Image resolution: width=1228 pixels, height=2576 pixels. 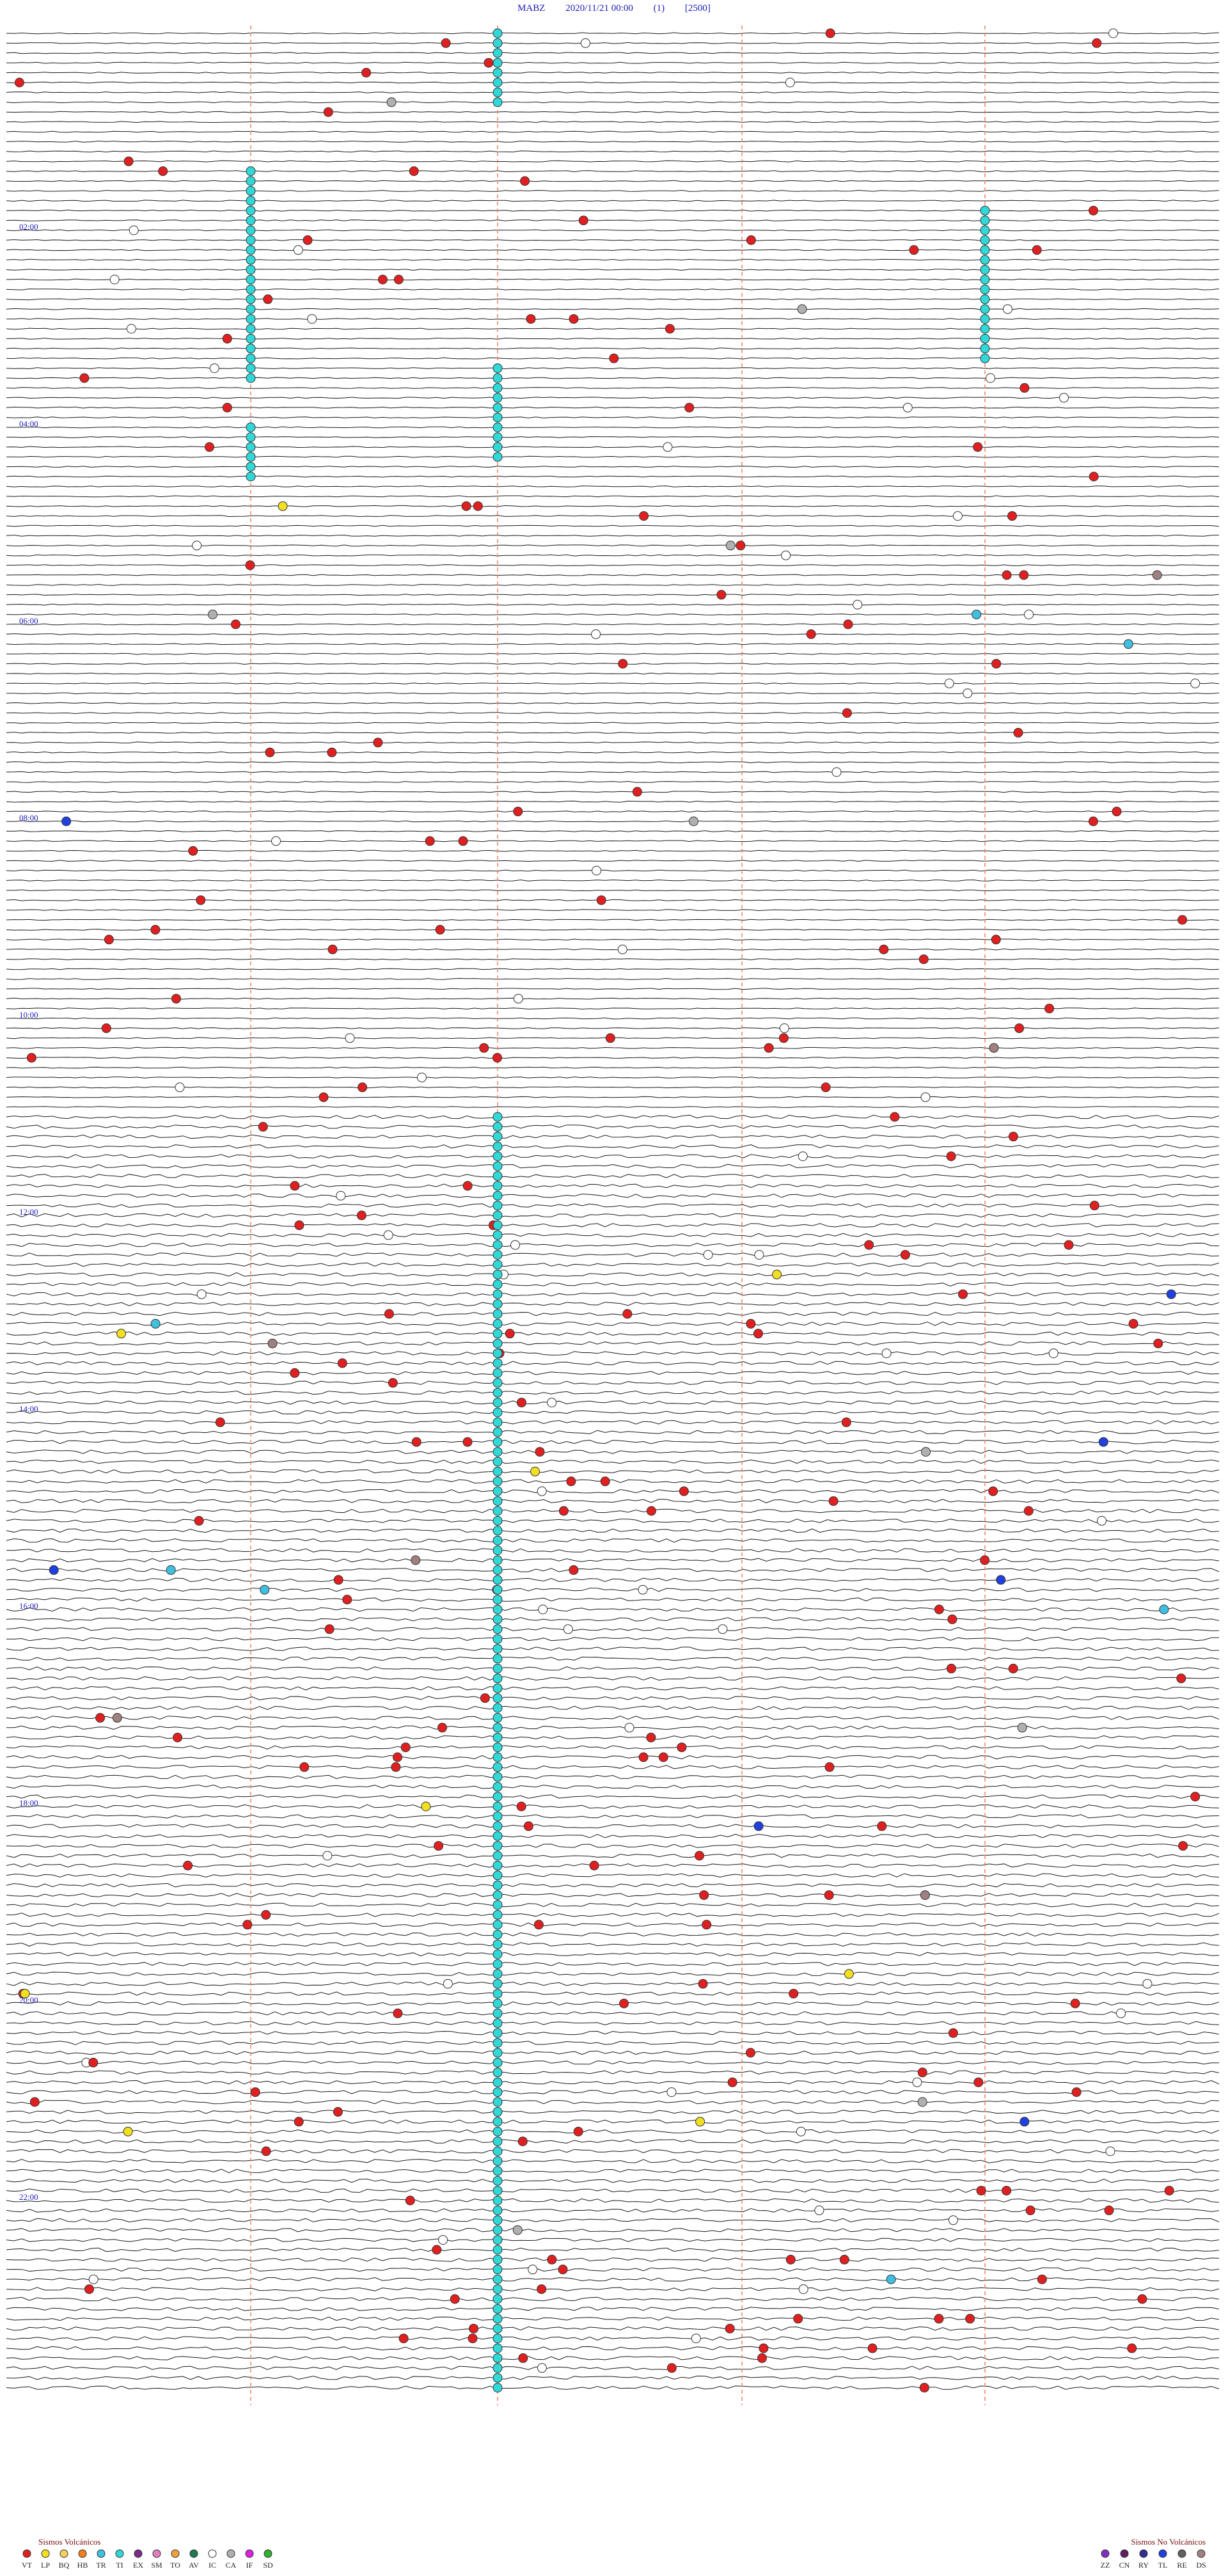 I want to click on legend-code: CN, so click(x=1124, y=2565).